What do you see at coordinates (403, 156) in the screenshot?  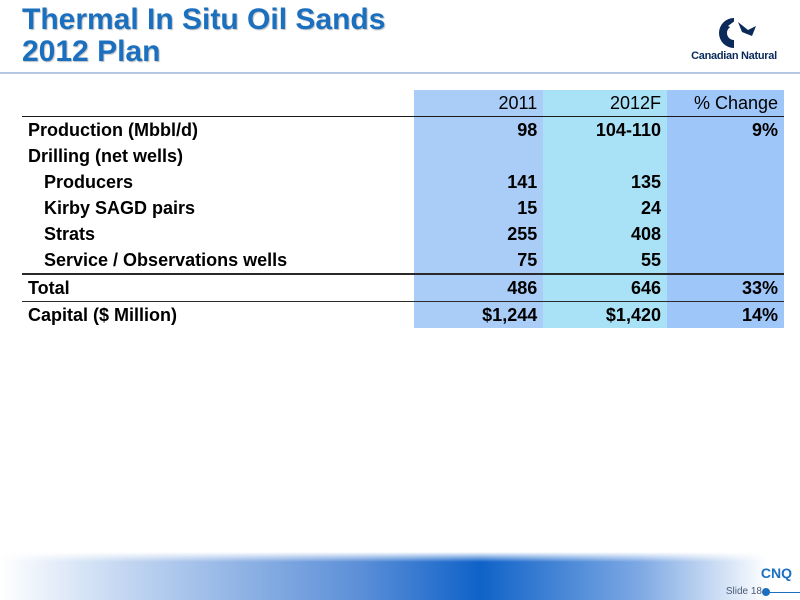 I see `table-row-drilling: Drilling (net wells)` at bounding box center [403, 156].